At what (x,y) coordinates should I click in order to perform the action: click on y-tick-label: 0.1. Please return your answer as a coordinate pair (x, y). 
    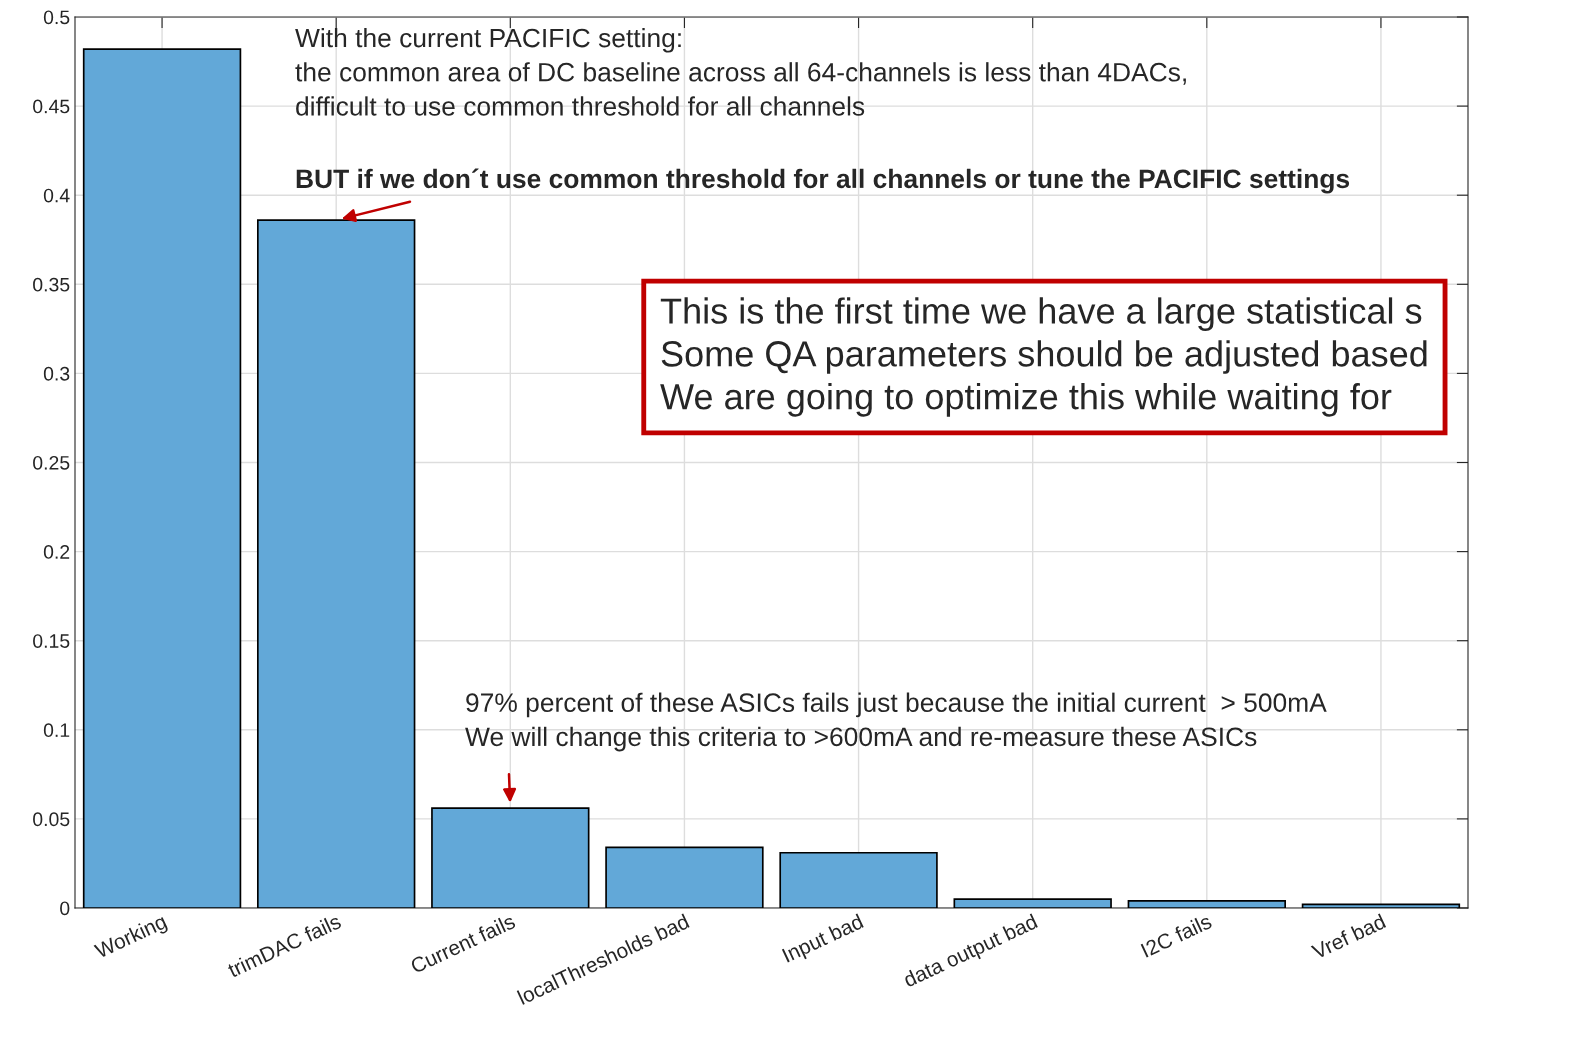
    Looking at the image, I should click on (56, 730).